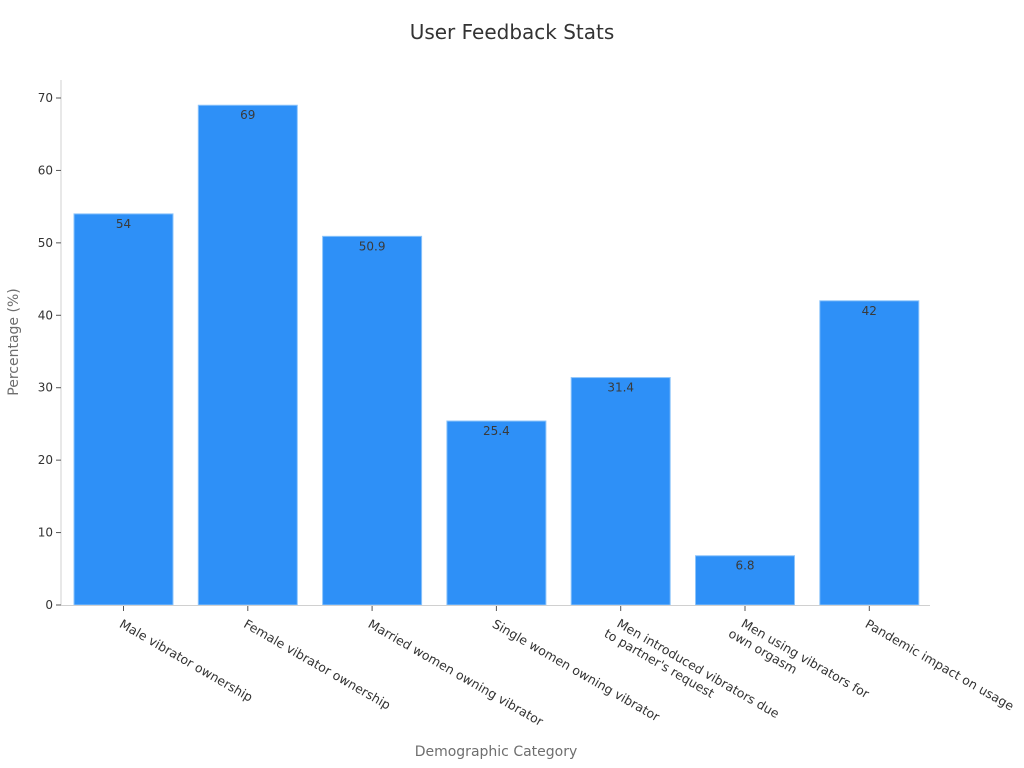 The image size is (1024, 768). Describe the element at coordinates (247, 115) in the screenshot. I see `bar-value-label: 69` at that location.